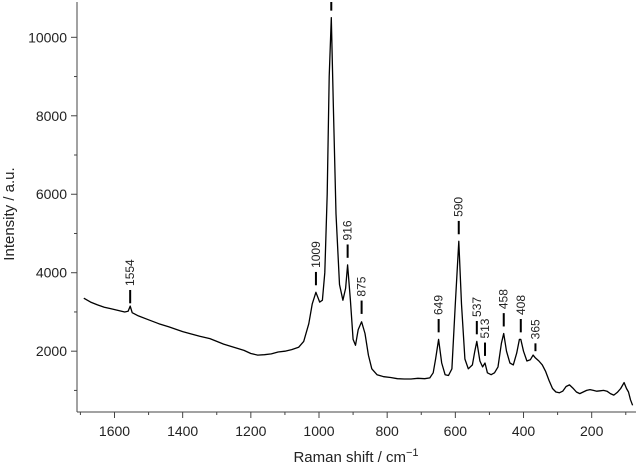  Describe the element at coordinates (355, 456) in the screenshot. I see `x-axis-title: Raman shift / cm−1` at that location.